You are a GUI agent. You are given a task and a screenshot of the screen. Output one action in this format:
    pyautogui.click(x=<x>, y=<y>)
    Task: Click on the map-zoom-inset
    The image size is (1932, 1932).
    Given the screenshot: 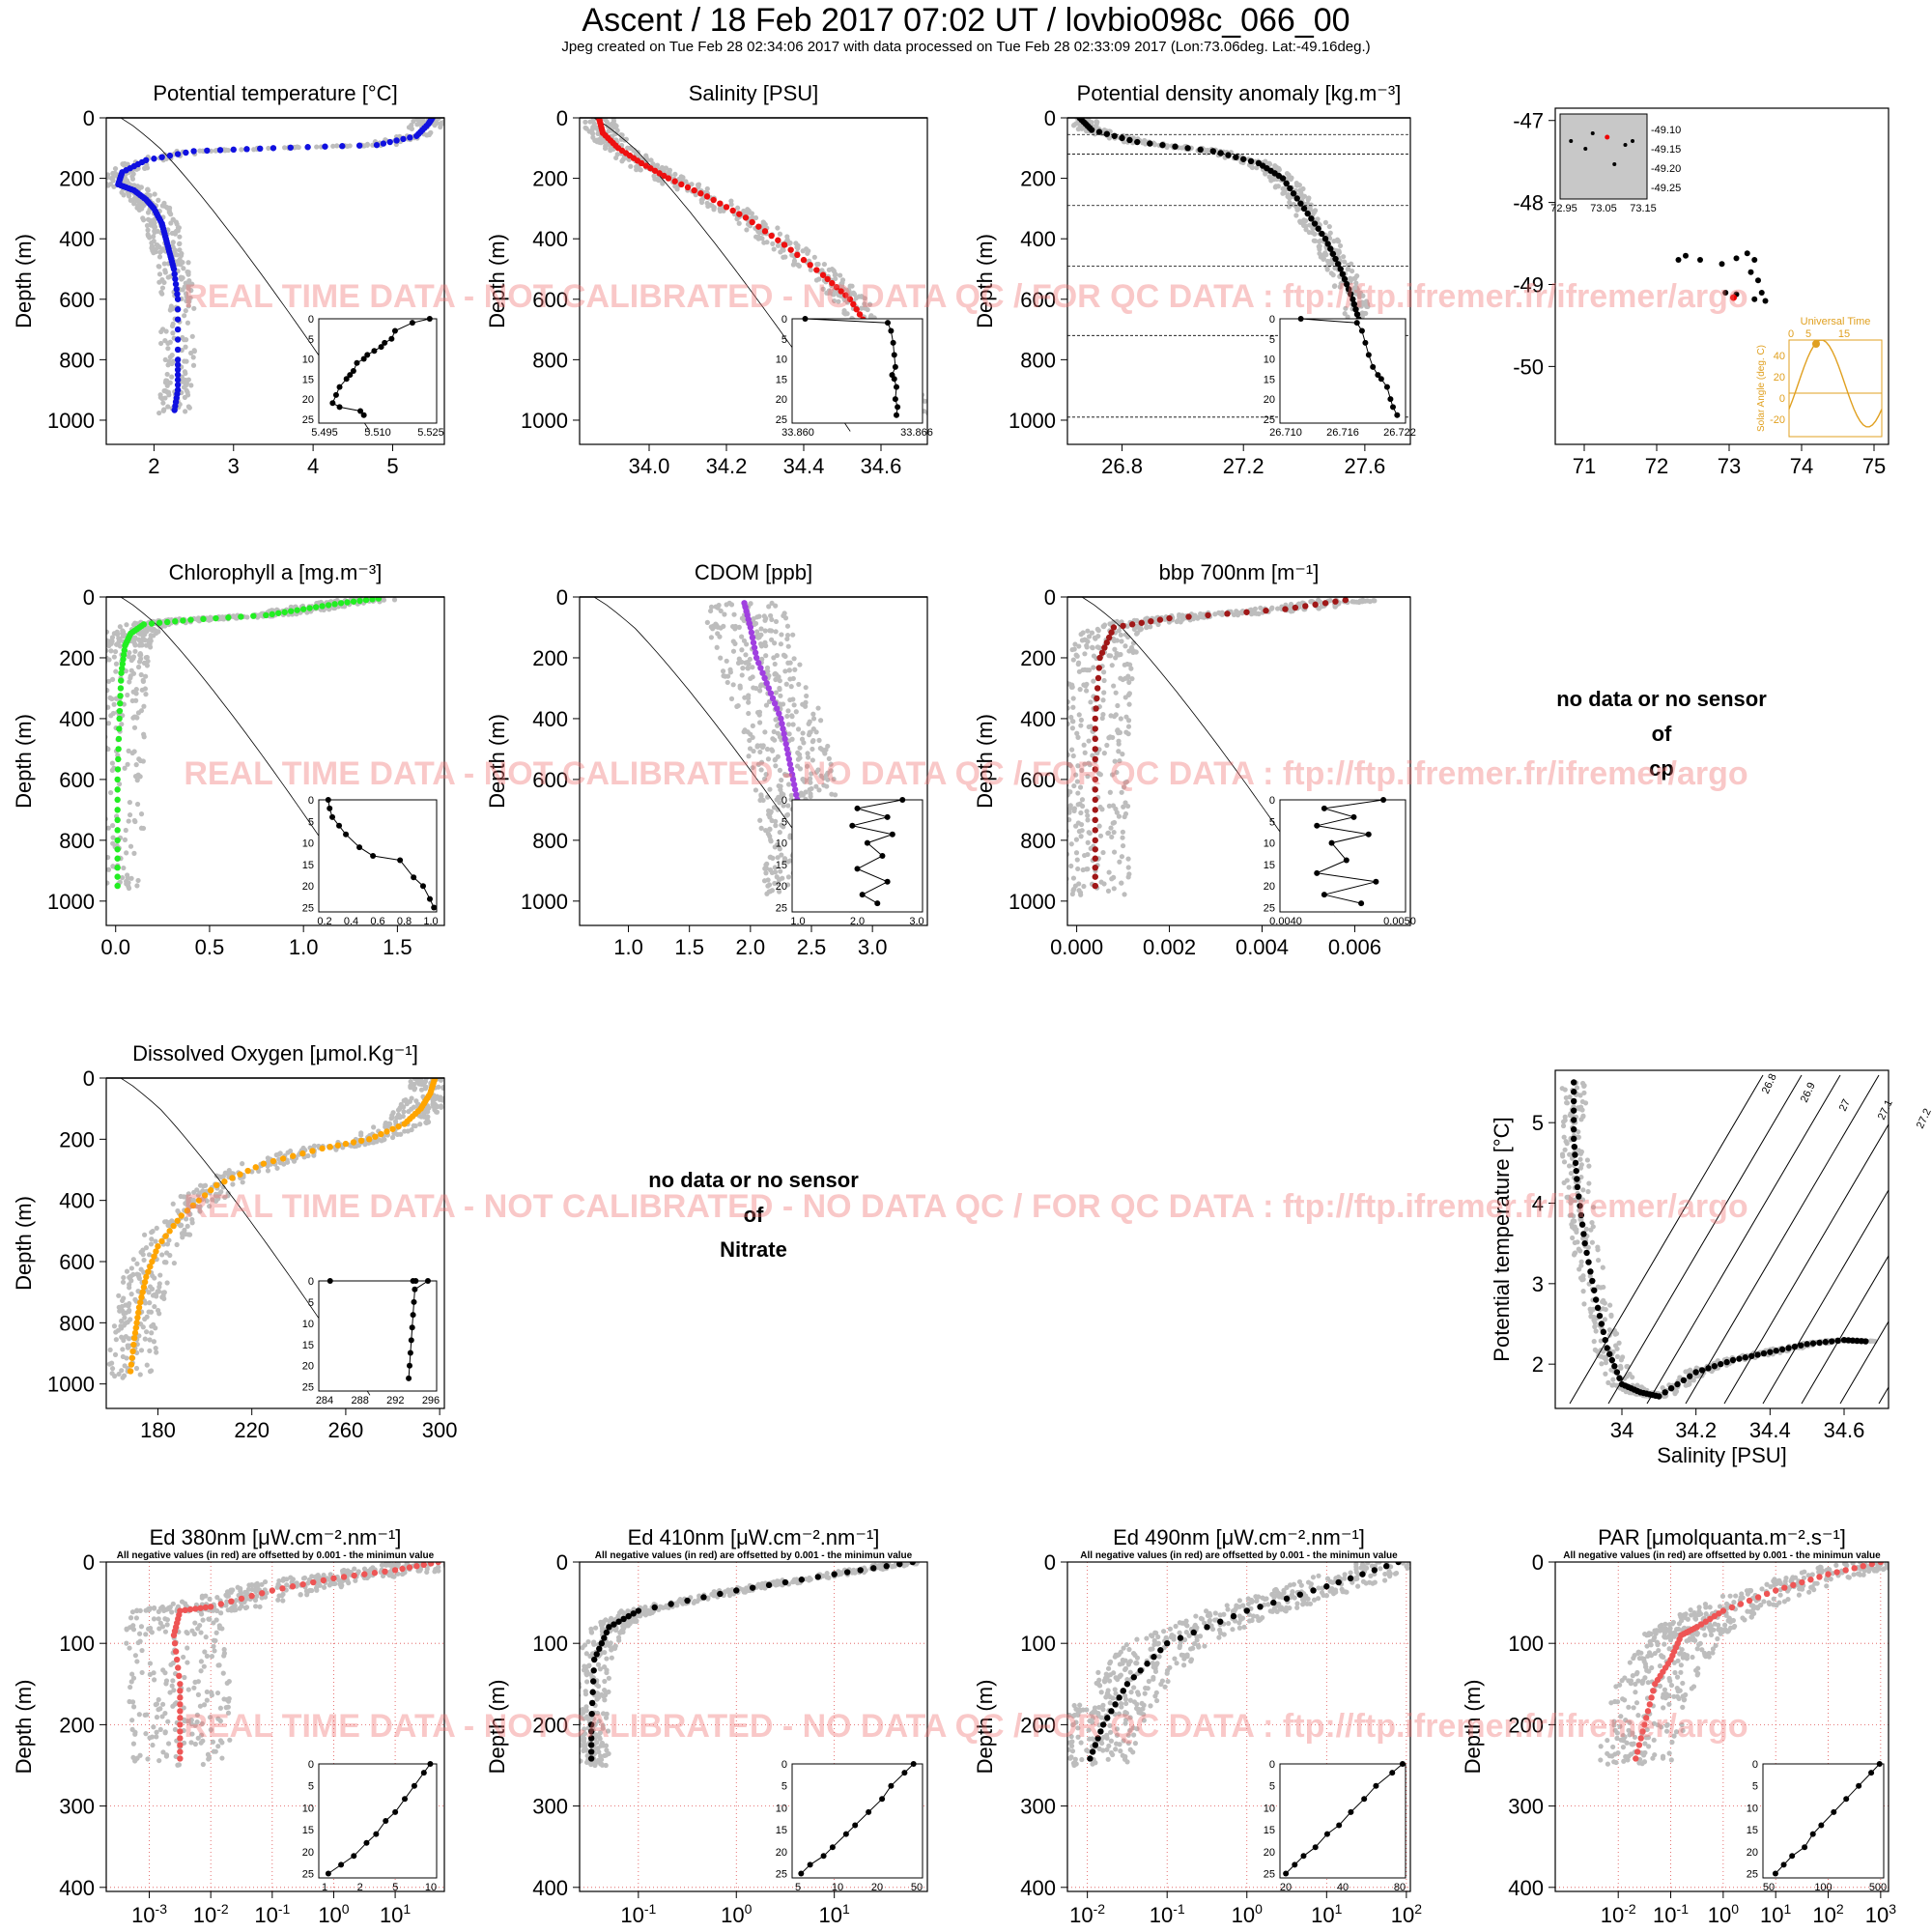 What is the action you would take?
    pyautogui.click(x=1603, y=156)
    